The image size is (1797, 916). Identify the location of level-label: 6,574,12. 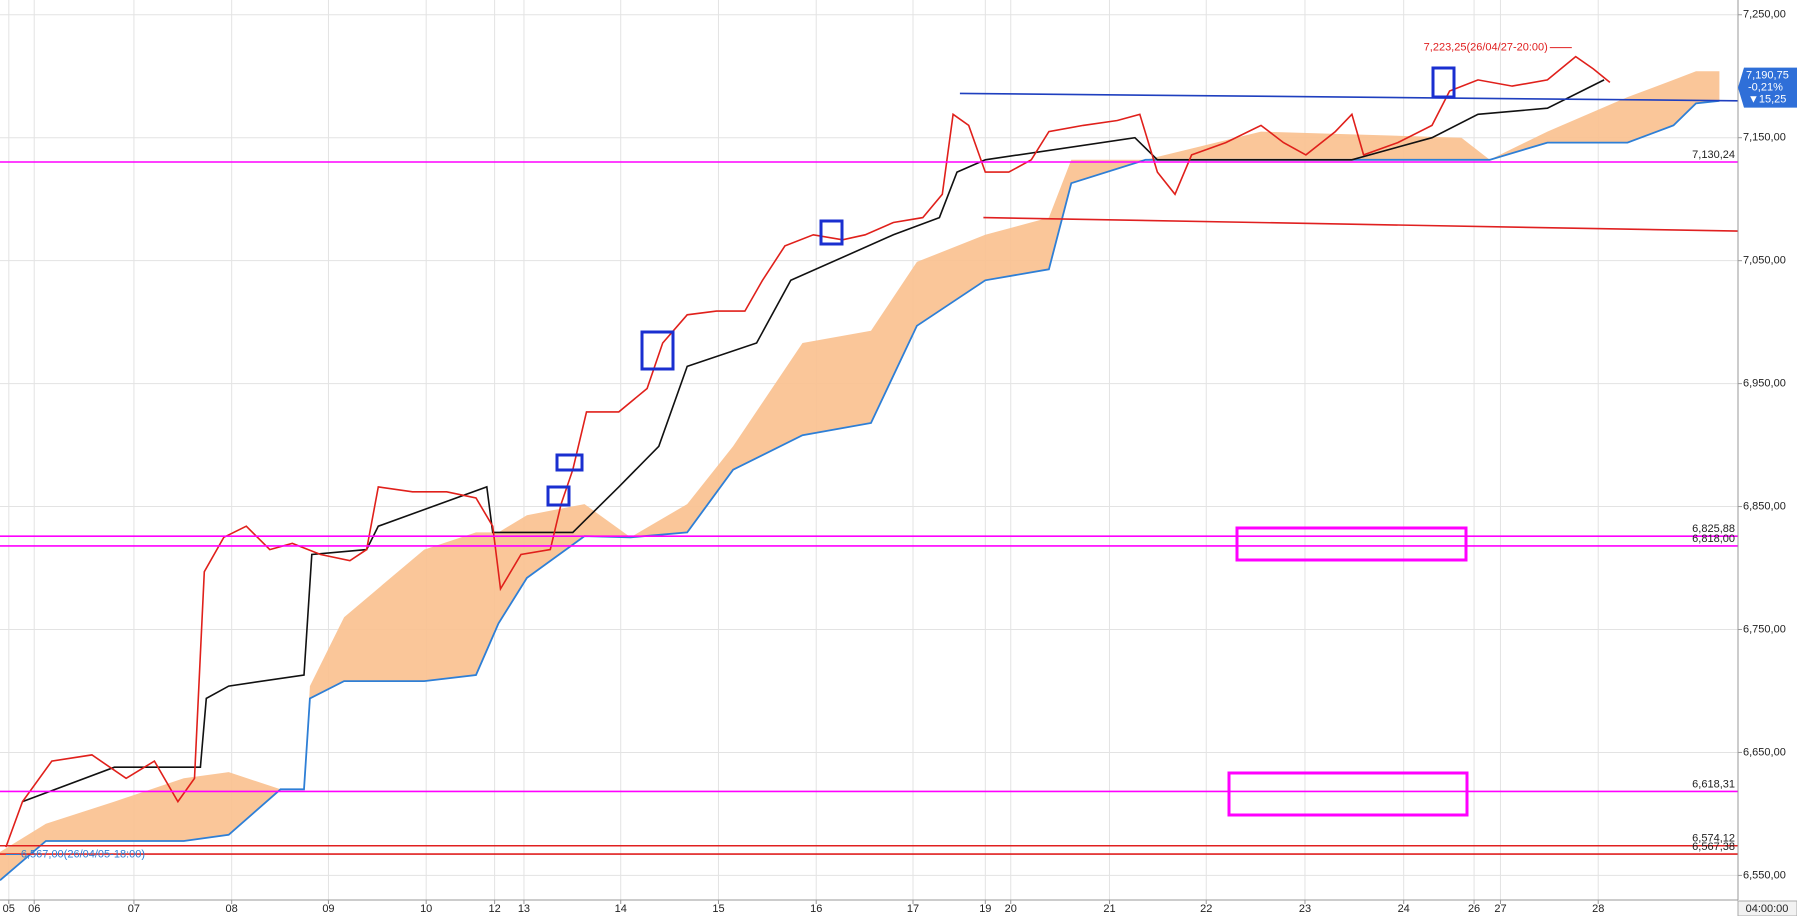
(1713, 839).